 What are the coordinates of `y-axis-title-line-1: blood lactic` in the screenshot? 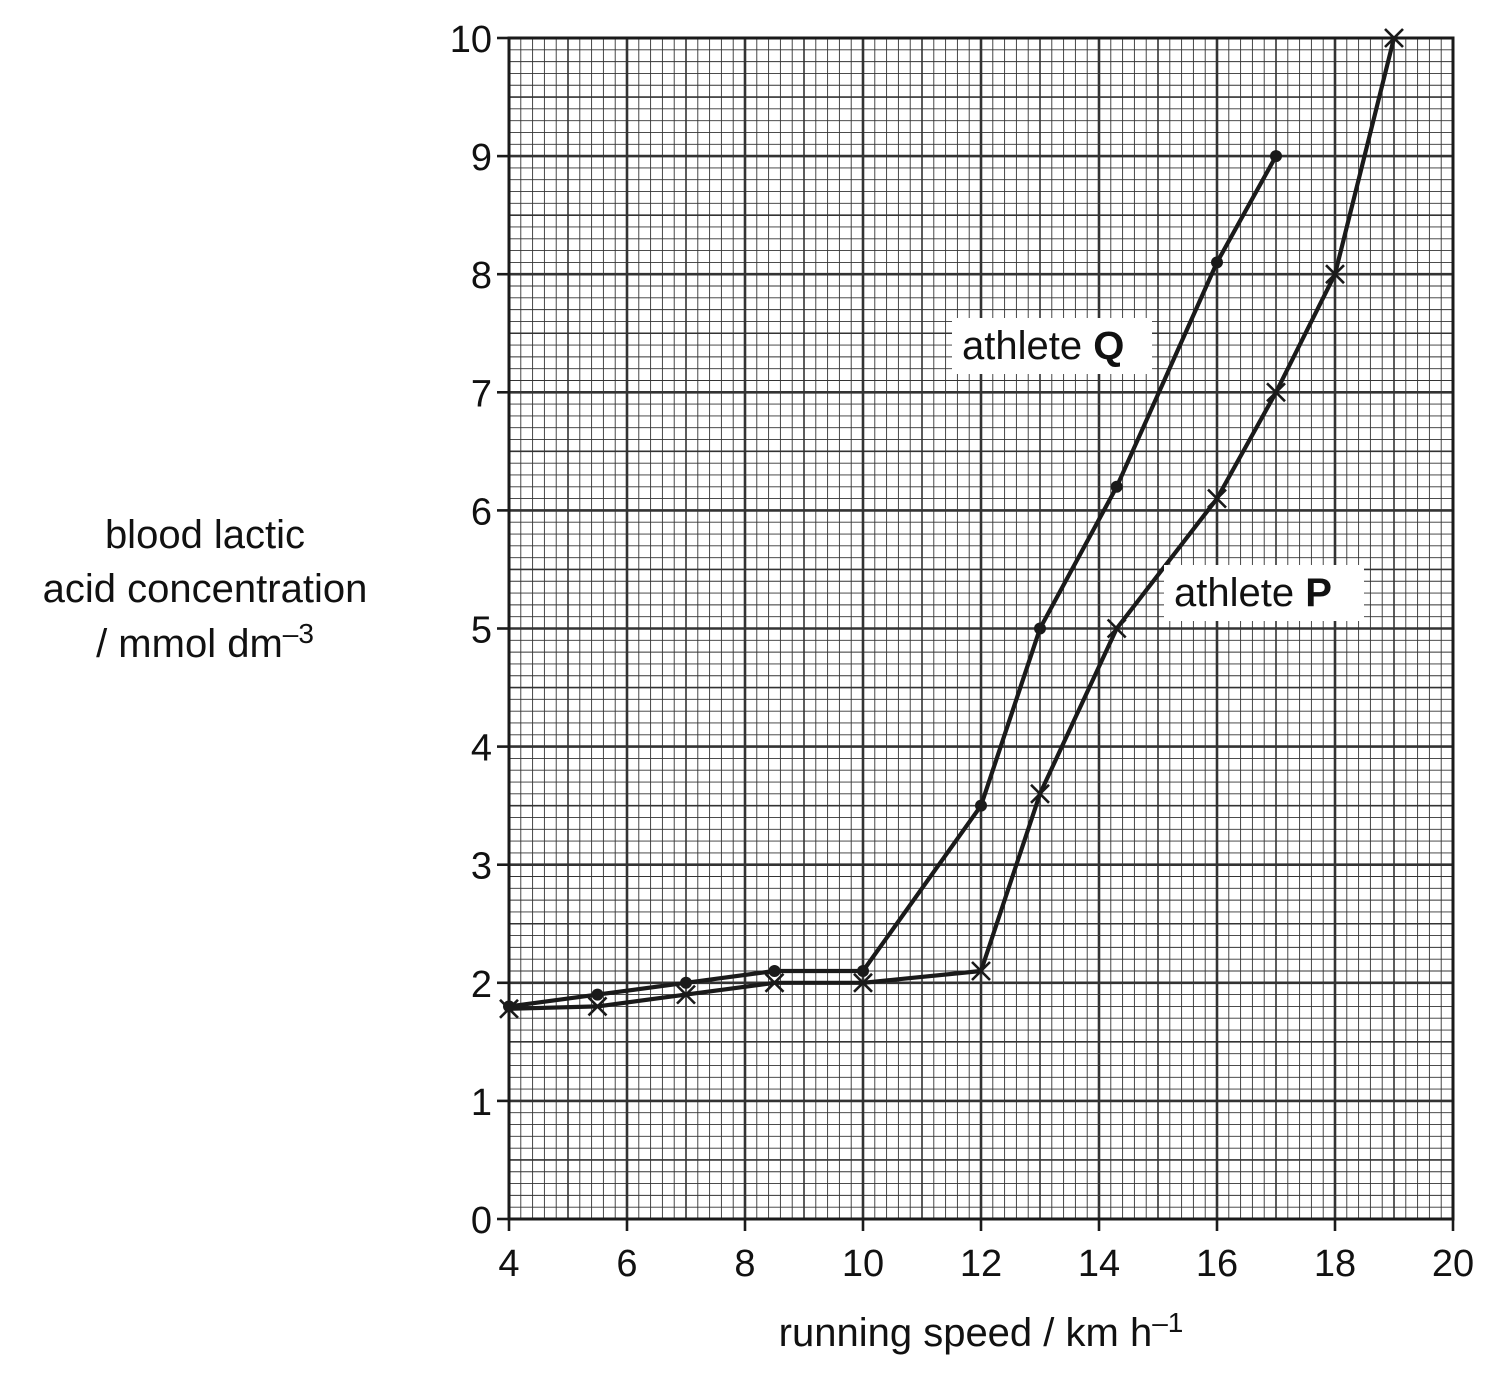 It's located at (205, 535).